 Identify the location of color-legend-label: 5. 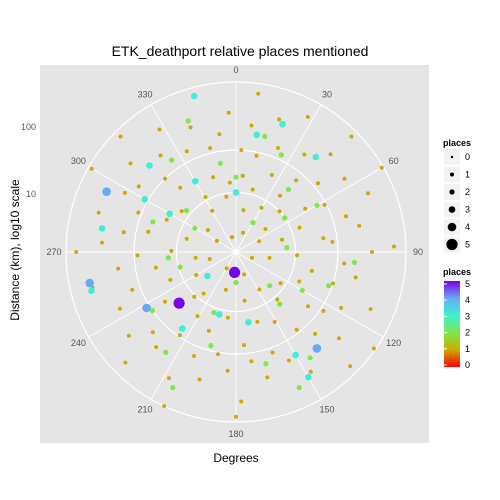
(467, 284).